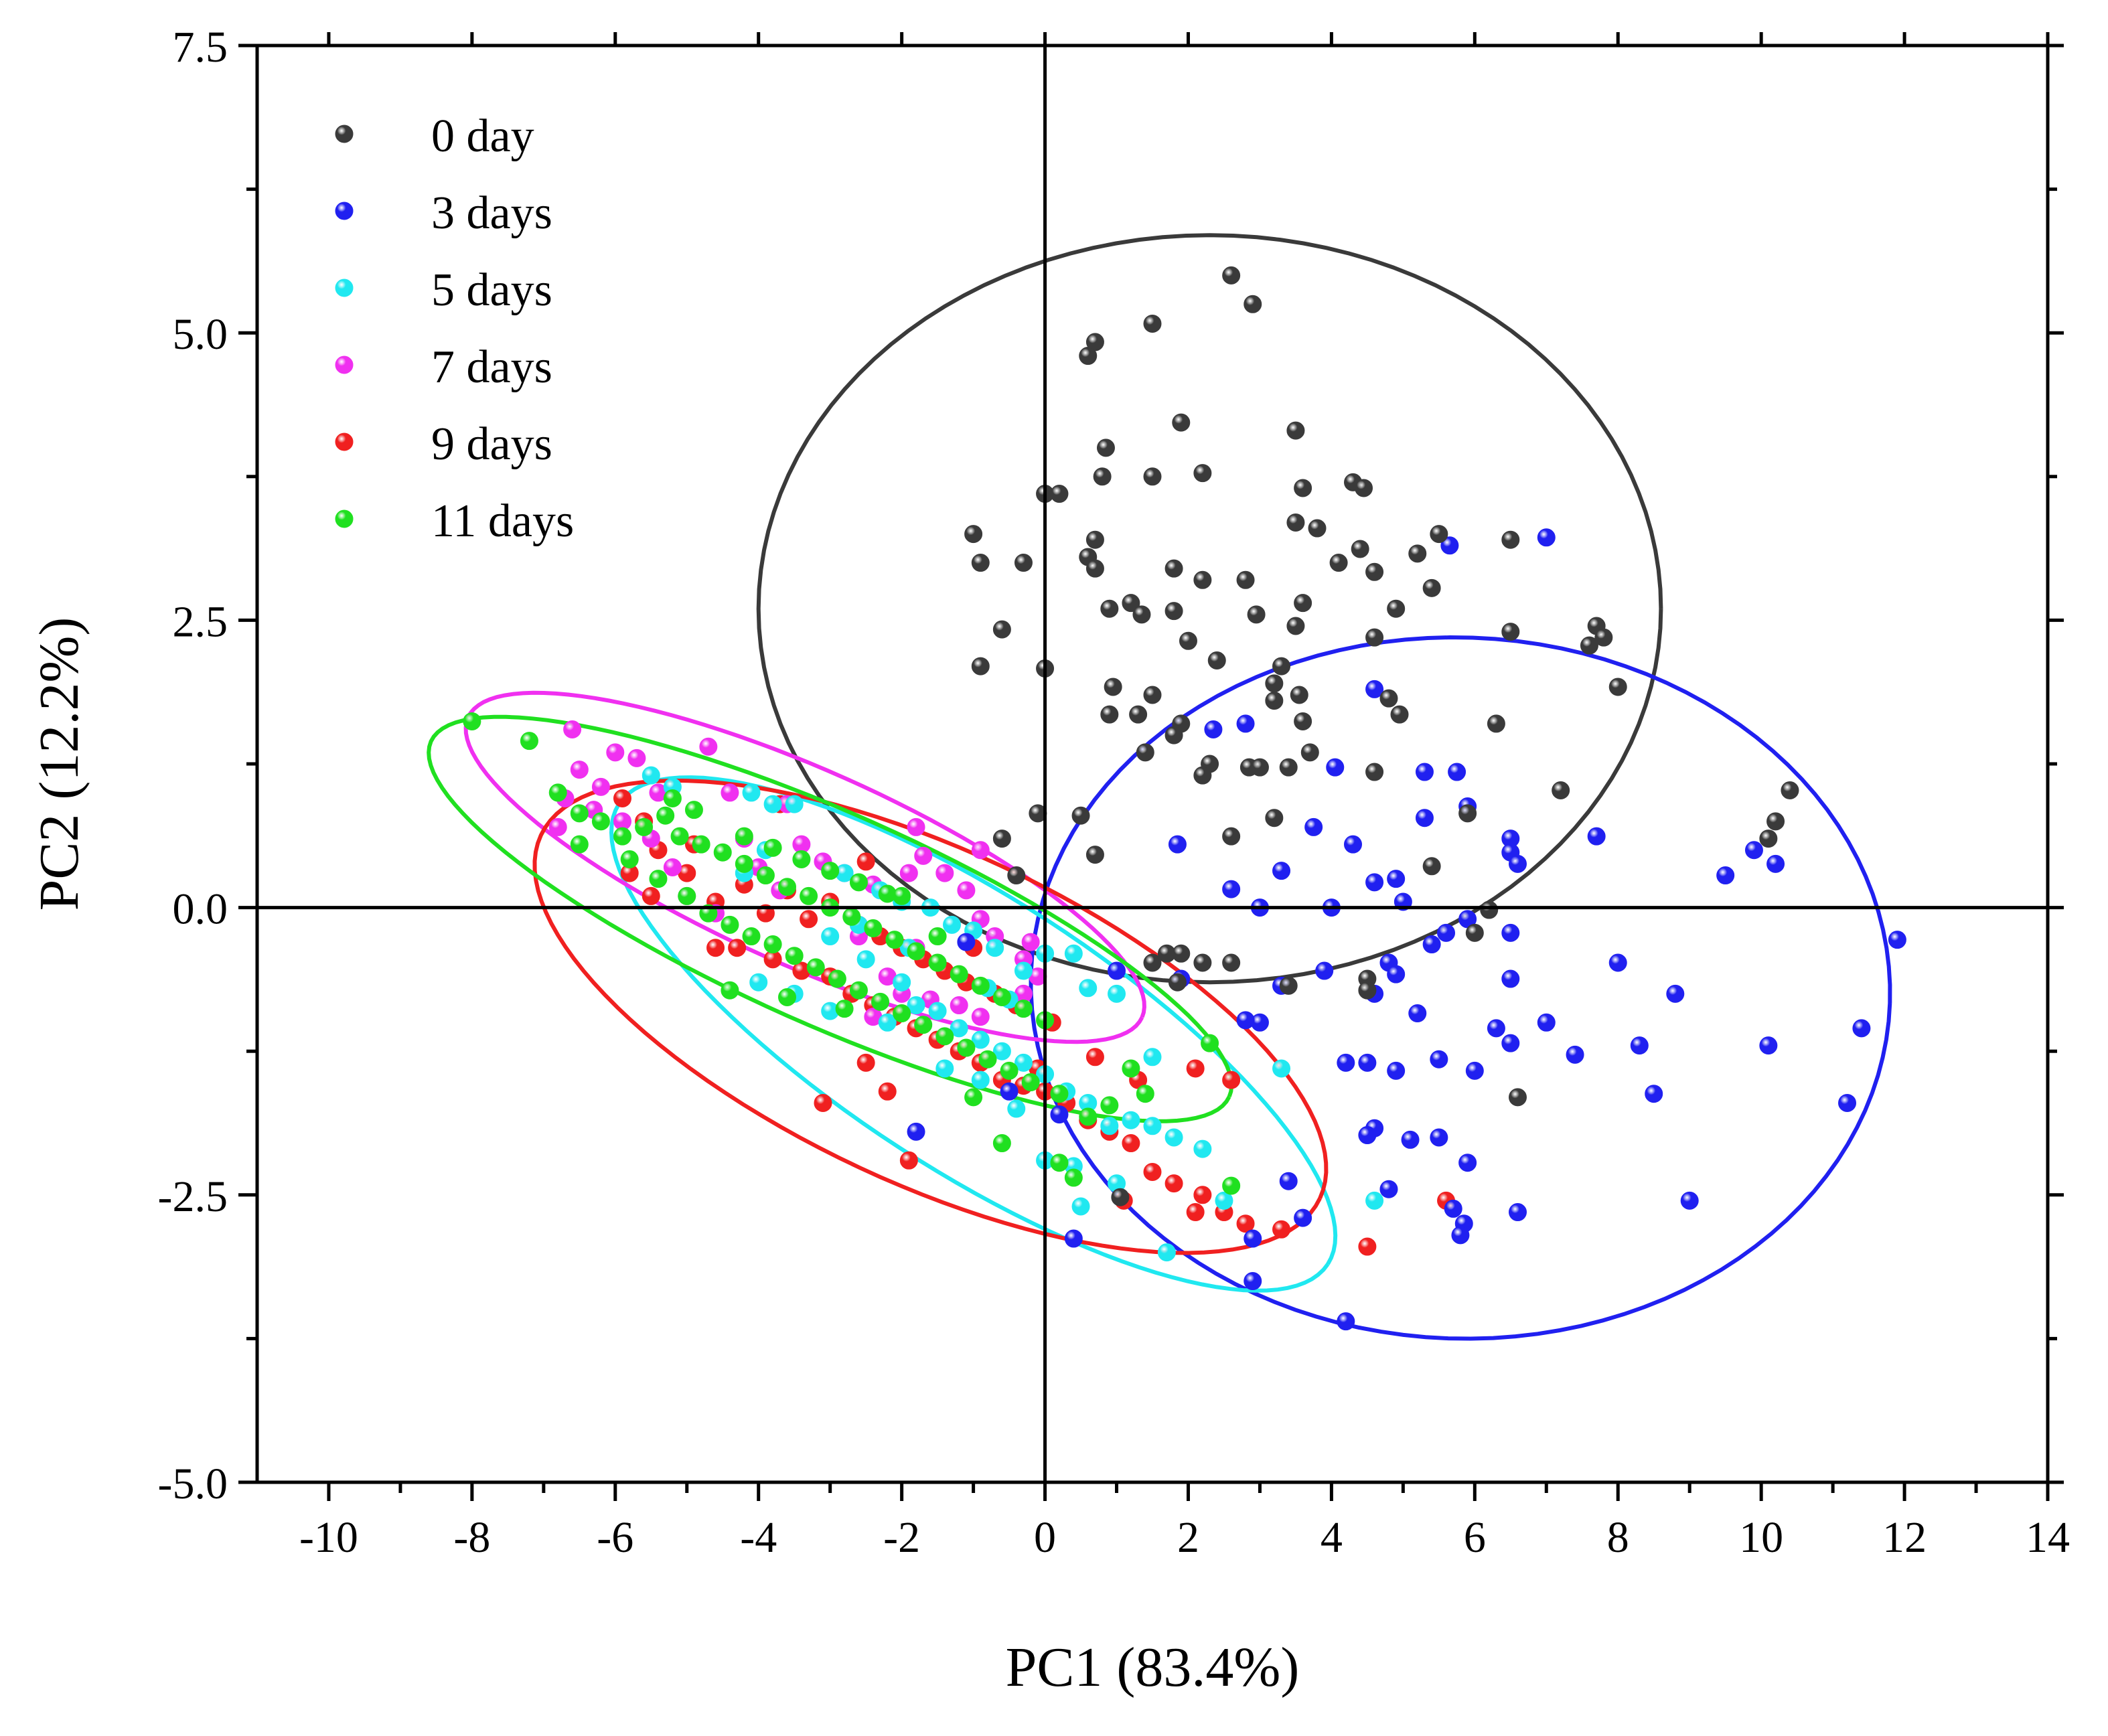 This screenshot has height=1736, width=2108. Describe the element at coordinates (472, 1538) in the screenshot. I see `x-tick-label: -8` at that location.